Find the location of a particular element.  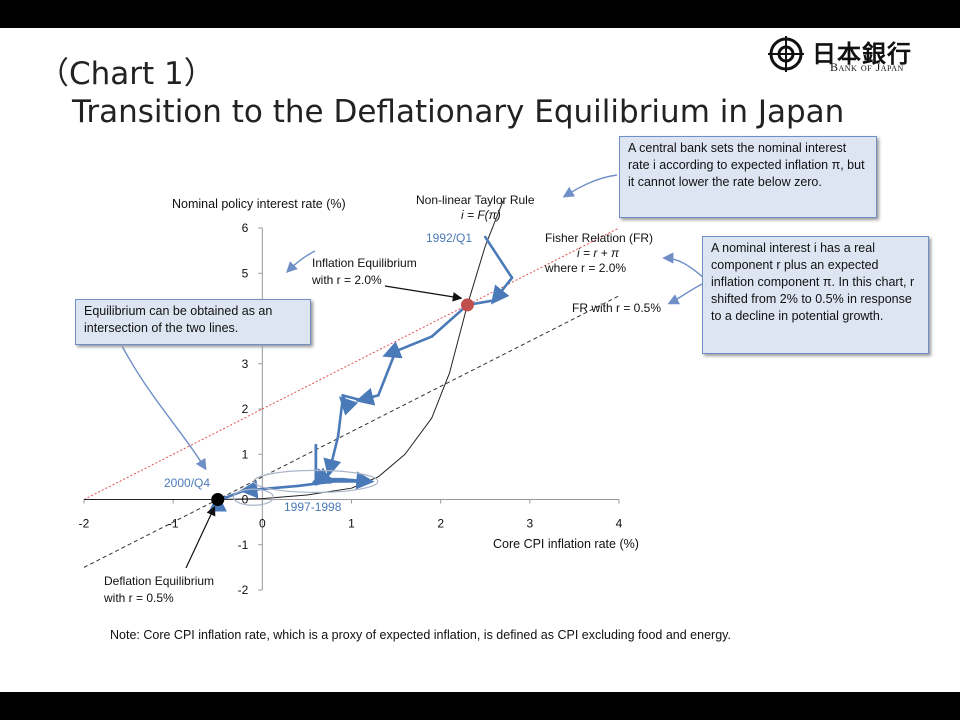

infl-eq-label-1: Inflation Equilibrium is located at coordinates (364, 263).